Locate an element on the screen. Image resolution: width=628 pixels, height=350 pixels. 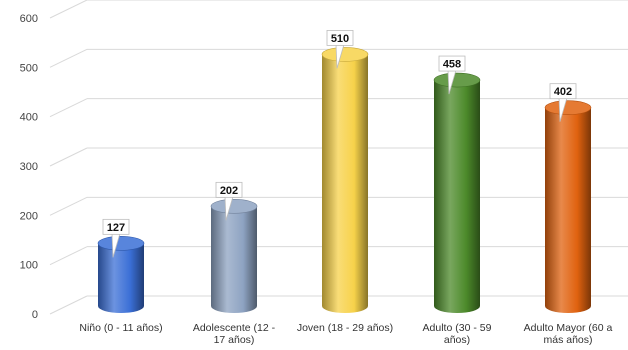
category-label: Niño (0 - 11 años) is located at coordinates (120, 328).